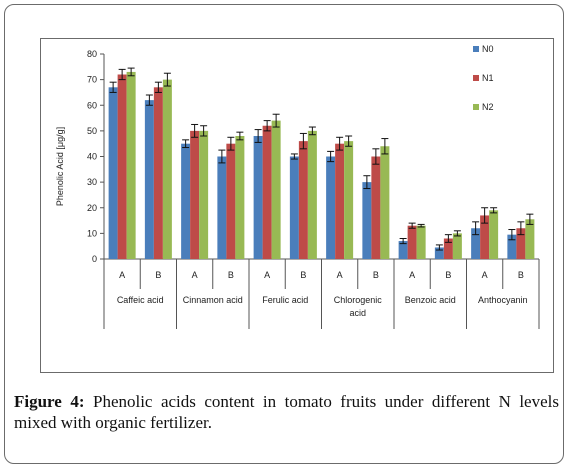 The height and width of the screenshot is (475, 574). What do you see at coordinates (285, 300) in the screenshot?
I see `x-group-label: Ferulic acid` at bounding box center [285, 300].